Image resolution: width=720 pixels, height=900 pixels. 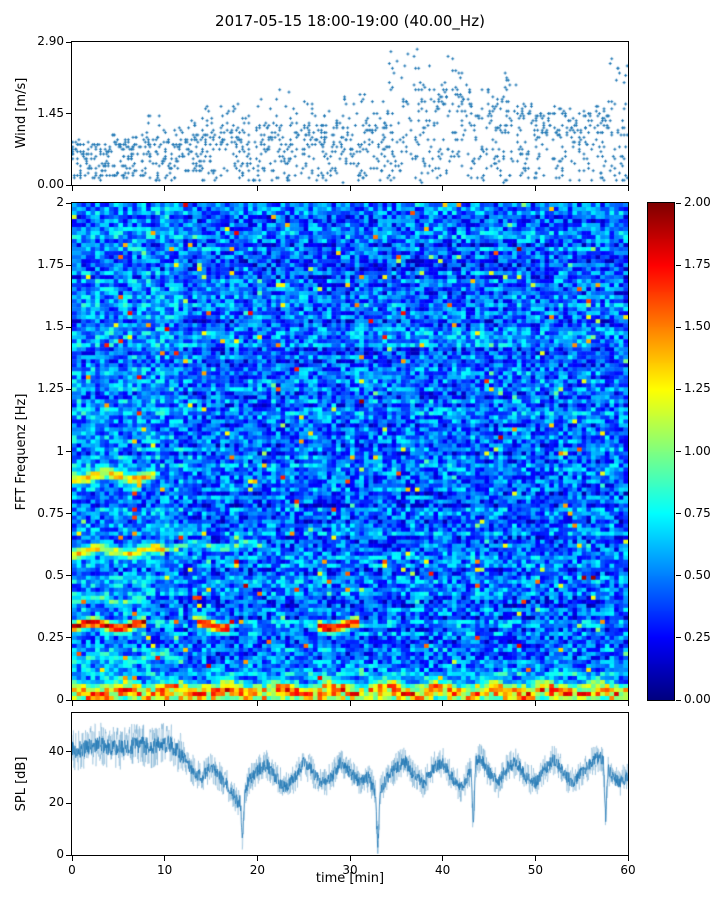 What do you see at coordinates (54, 574) in the screenshot?
I see `y-tick-label: 0.5` at bounding box center [54, 574].